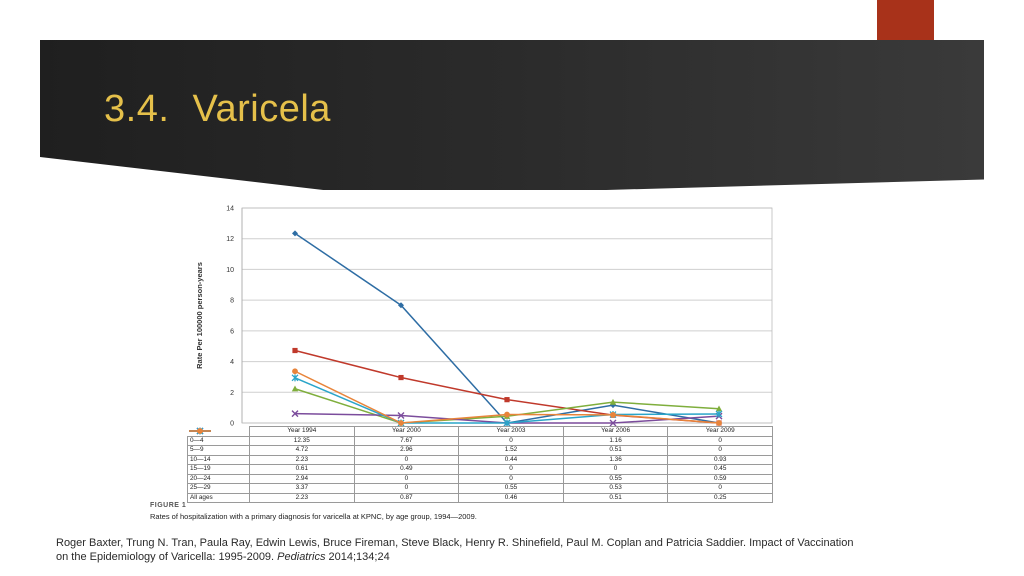  What do you see at coordinates (218, 497) in the screenshot?
I see `summary-row-label: All ages` at bounding box center [218, 497].